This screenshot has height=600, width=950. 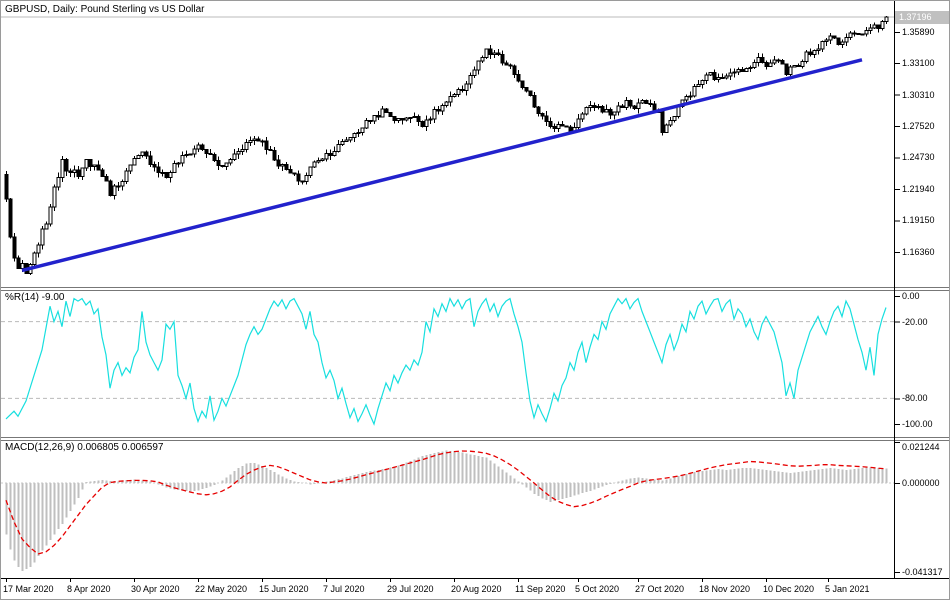 What do you see at coordinates (915, 321) in the screenshot?
I see `axis-tick-label: -20.00` at bounding box center [915, 321].